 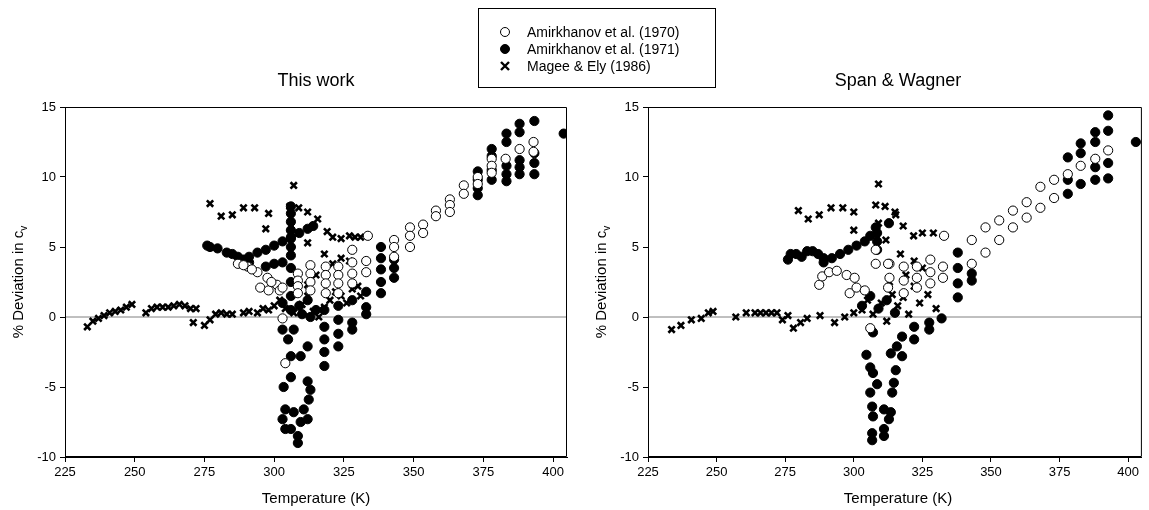 What do you see at coordinates (898, 80) in the screenshot?
I see `chart-title: Span & Wagner` at bounding box center [898, 80].